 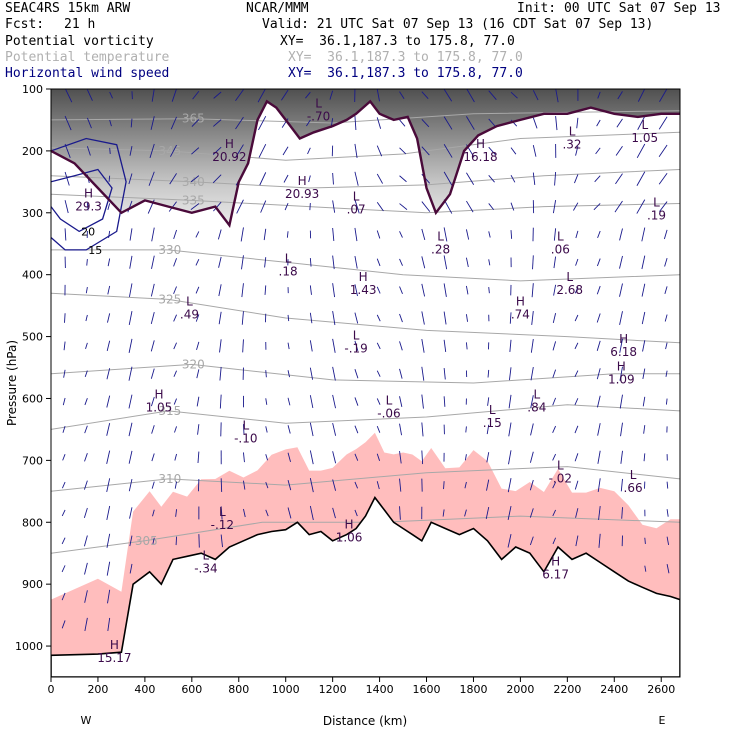 I want to click on y-tick-label: 700, so click(x=32, y=460).